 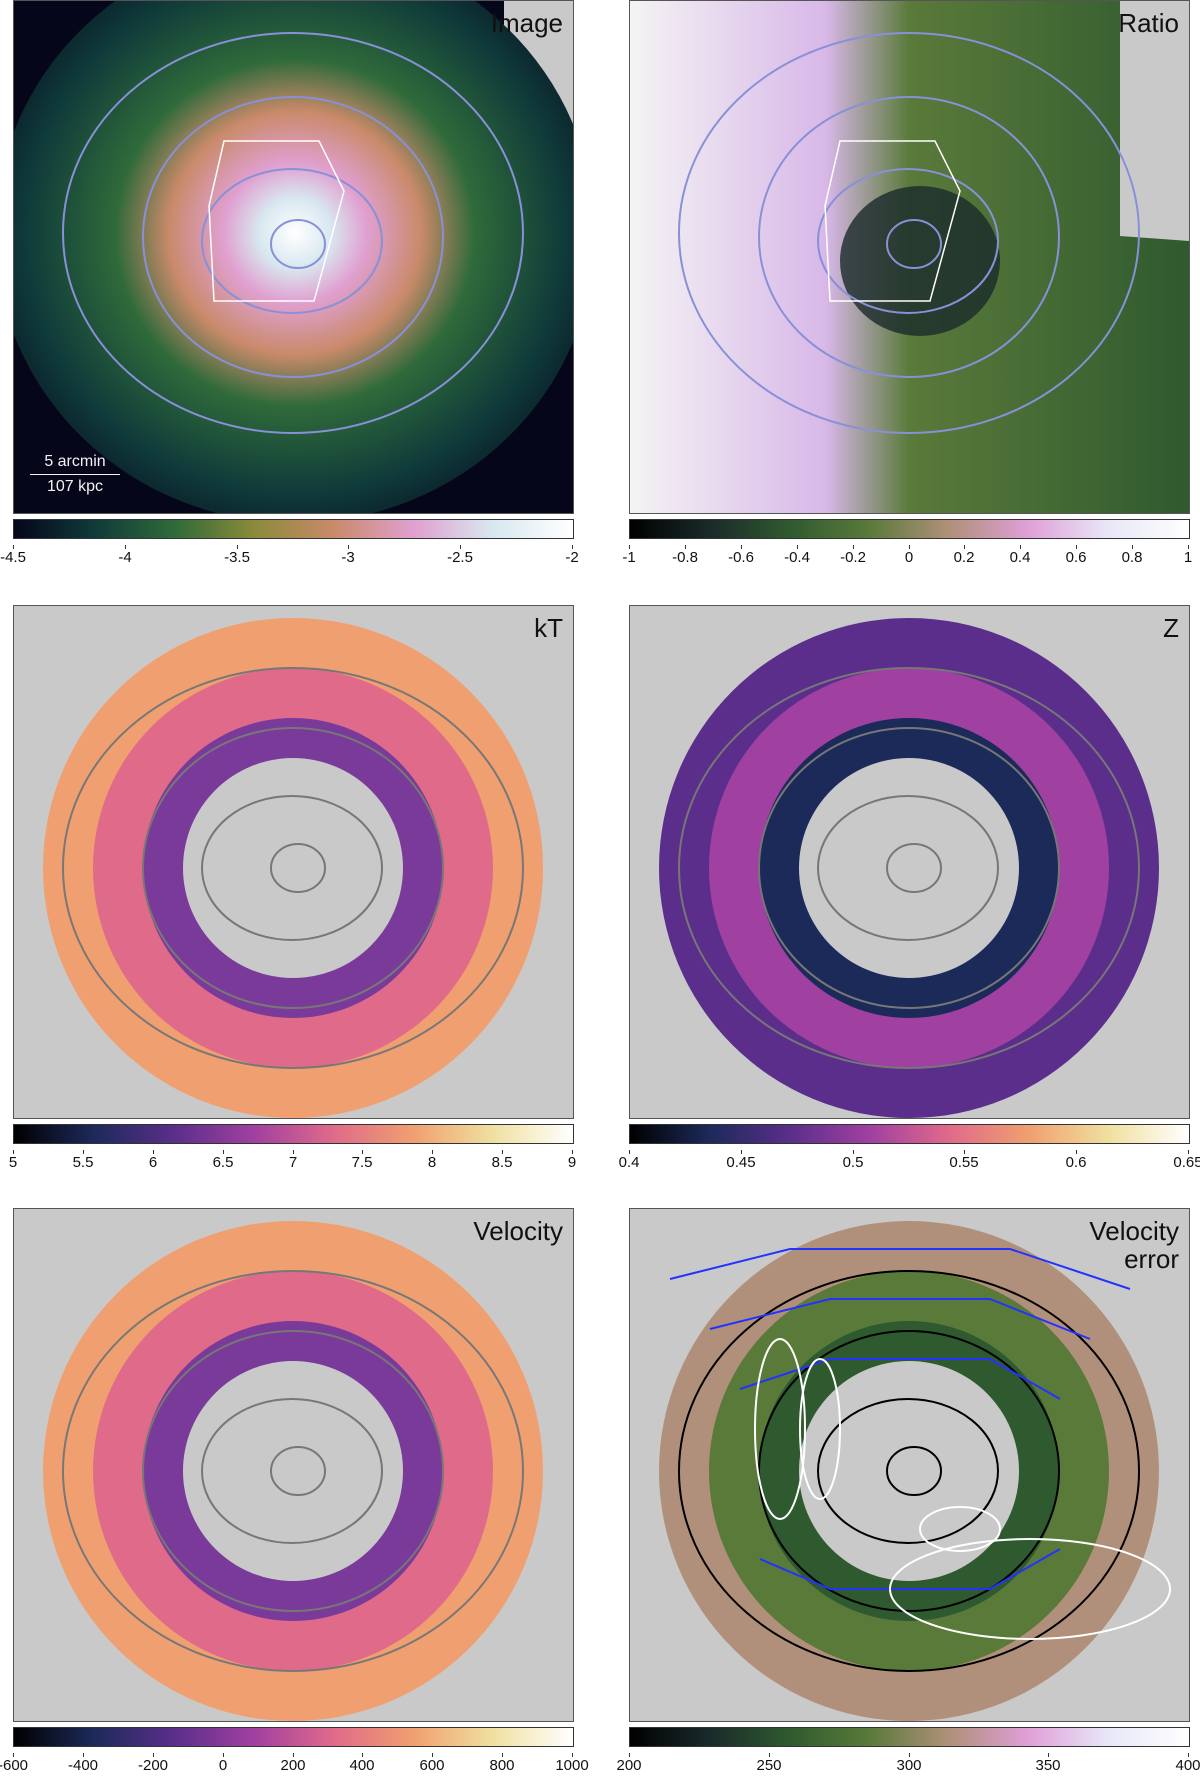 I want to click on colorbar-tick-label: -4, so click(x=125, y=557).